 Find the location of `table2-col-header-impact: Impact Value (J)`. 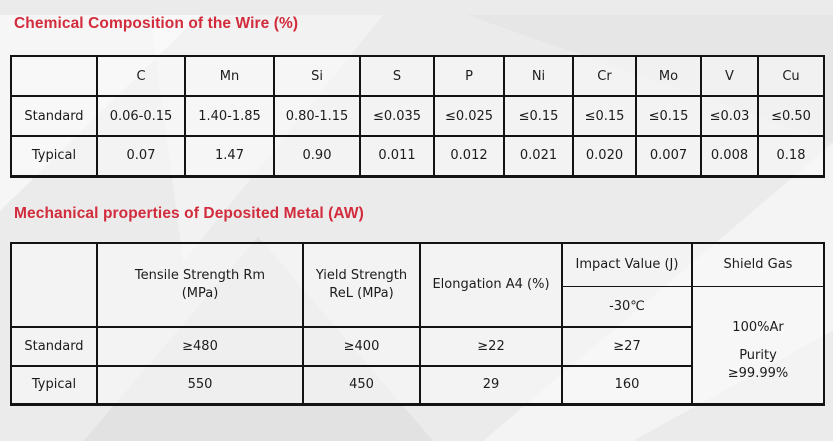

table2-col-header-impact: Impact Value (J) is located at coordinates (627, 264).